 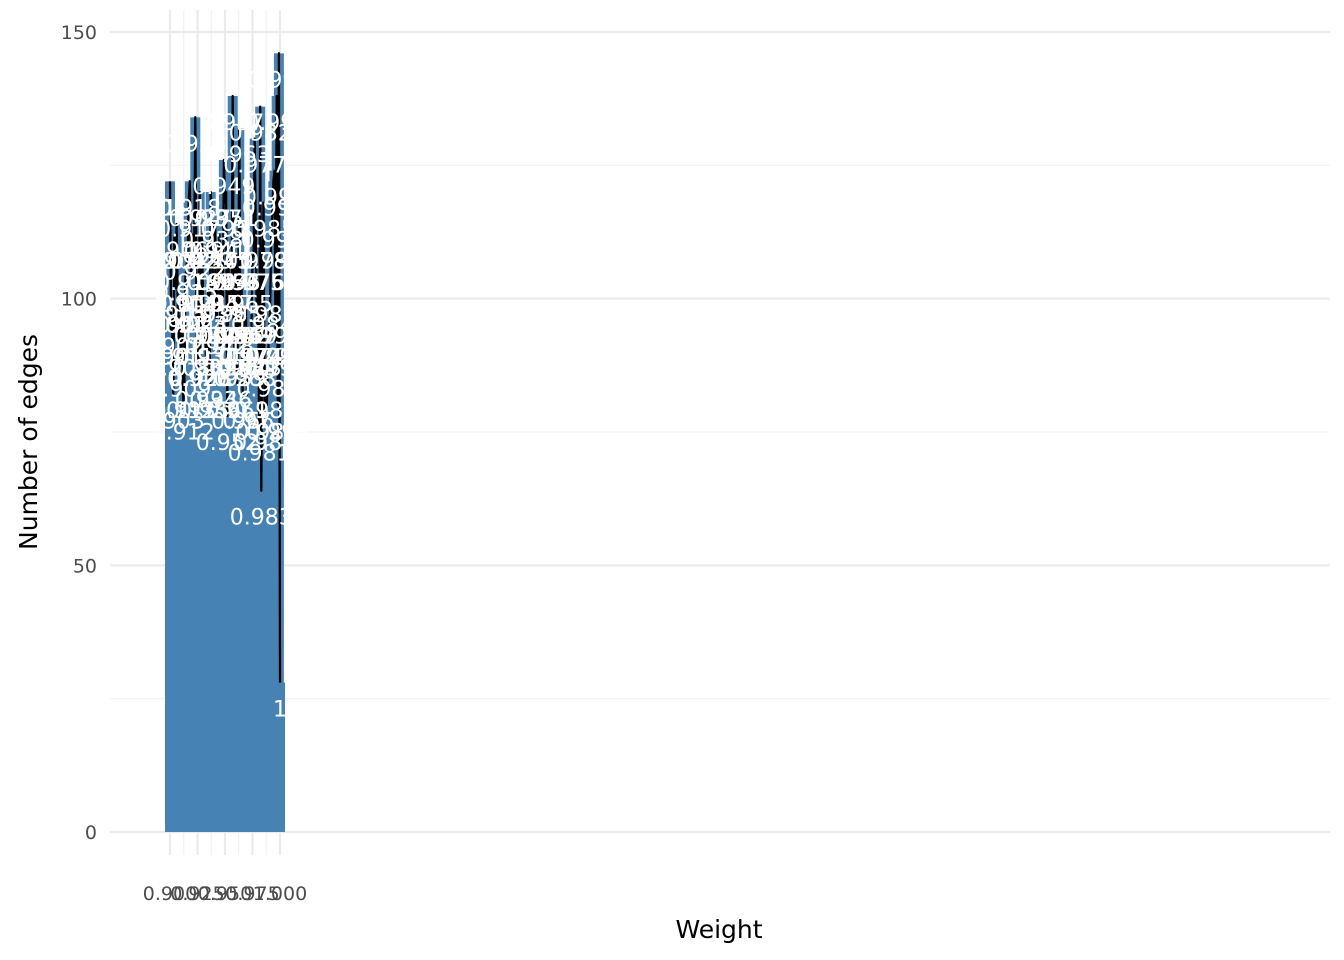 I want to click on bar-label: 0.948, so click(x=222, y=347).